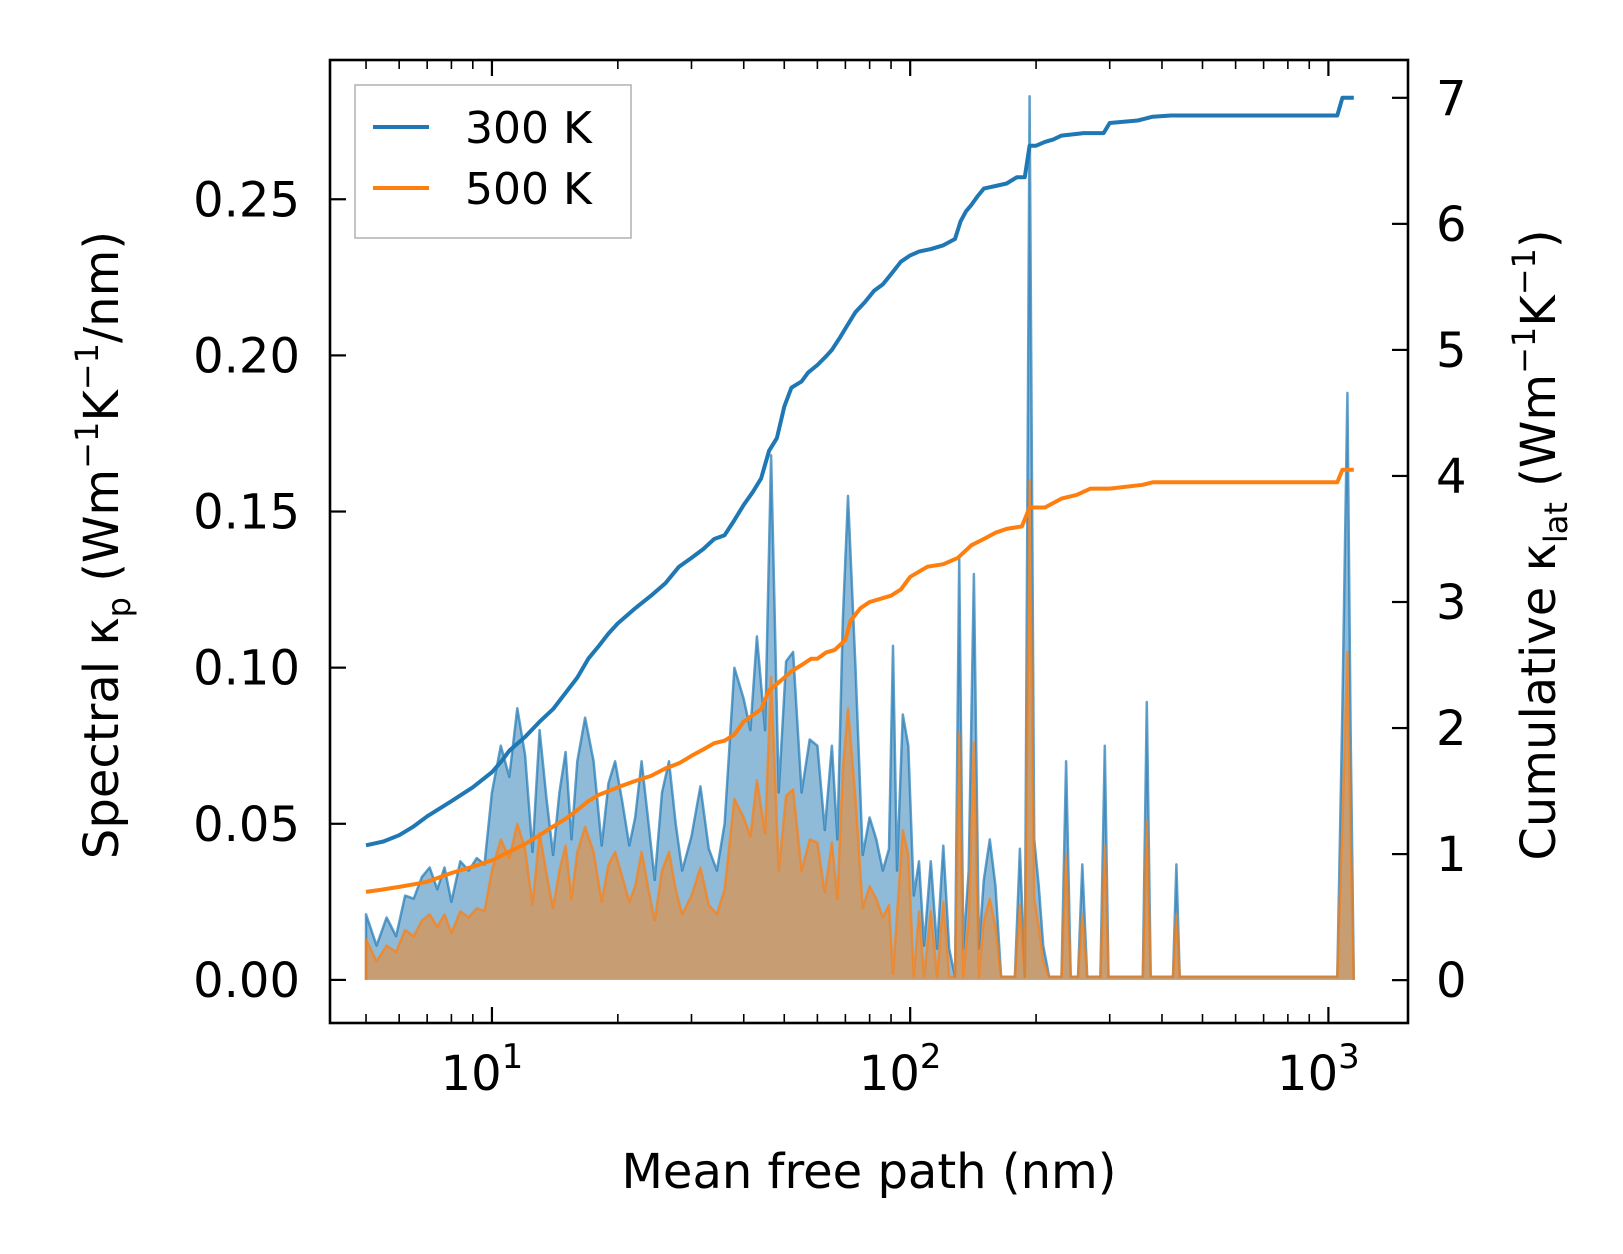 Image resolution: width=1623 pixels, height=1254 pixels. Describe the element at coordinates (1556, 522) in the screenshot. I see `y-right-title-sub: lat` at that location.